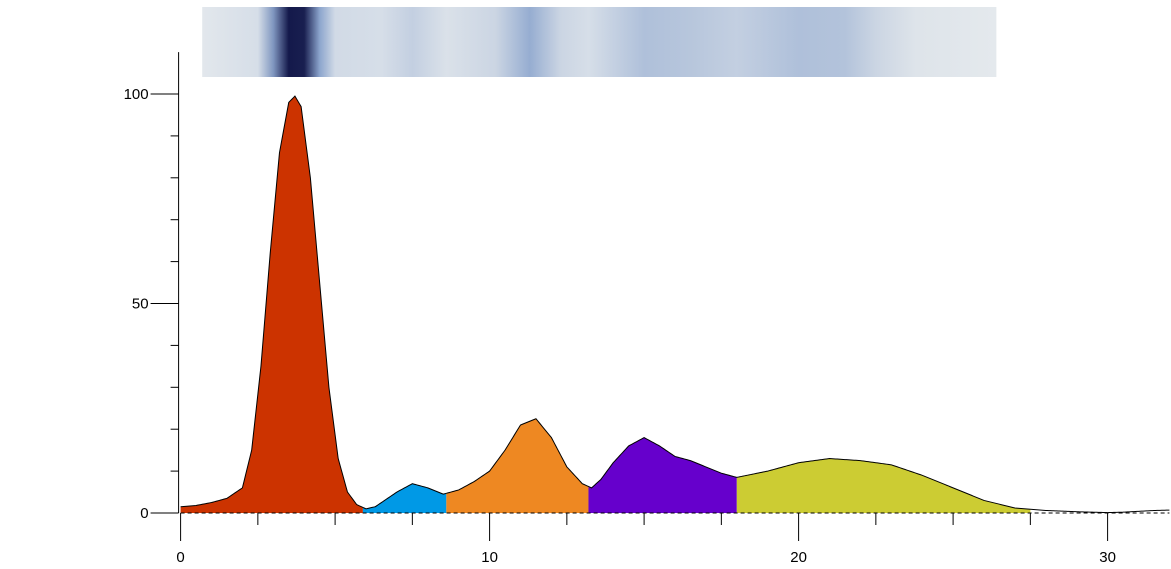 The image size is (1171, 569). I want to click on y-tick-label: 50, so click(140, 304).